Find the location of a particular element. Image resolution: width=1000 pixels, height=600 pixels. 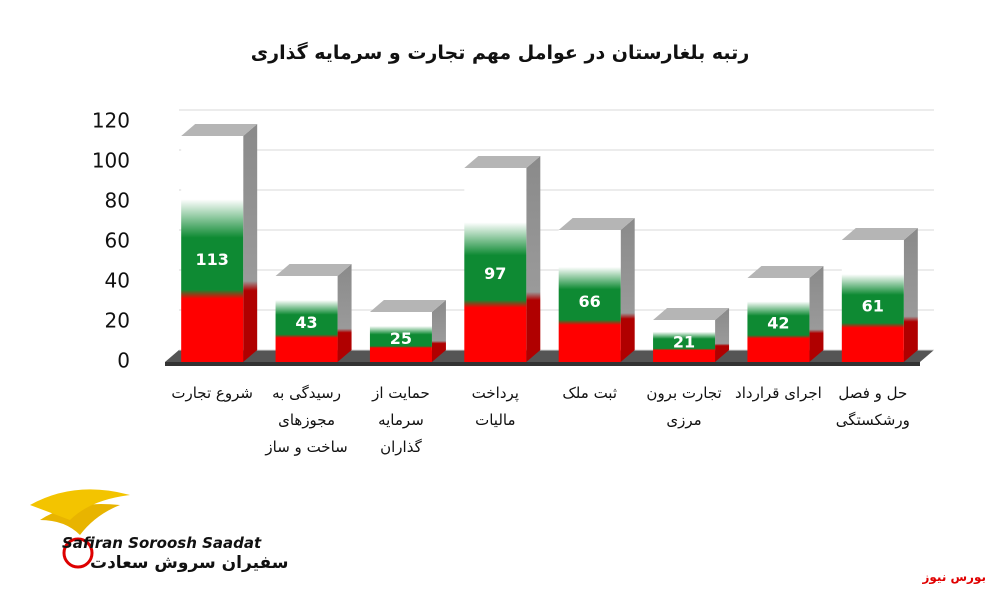

source: بورس نیوز is located at coordinates (954, 577).